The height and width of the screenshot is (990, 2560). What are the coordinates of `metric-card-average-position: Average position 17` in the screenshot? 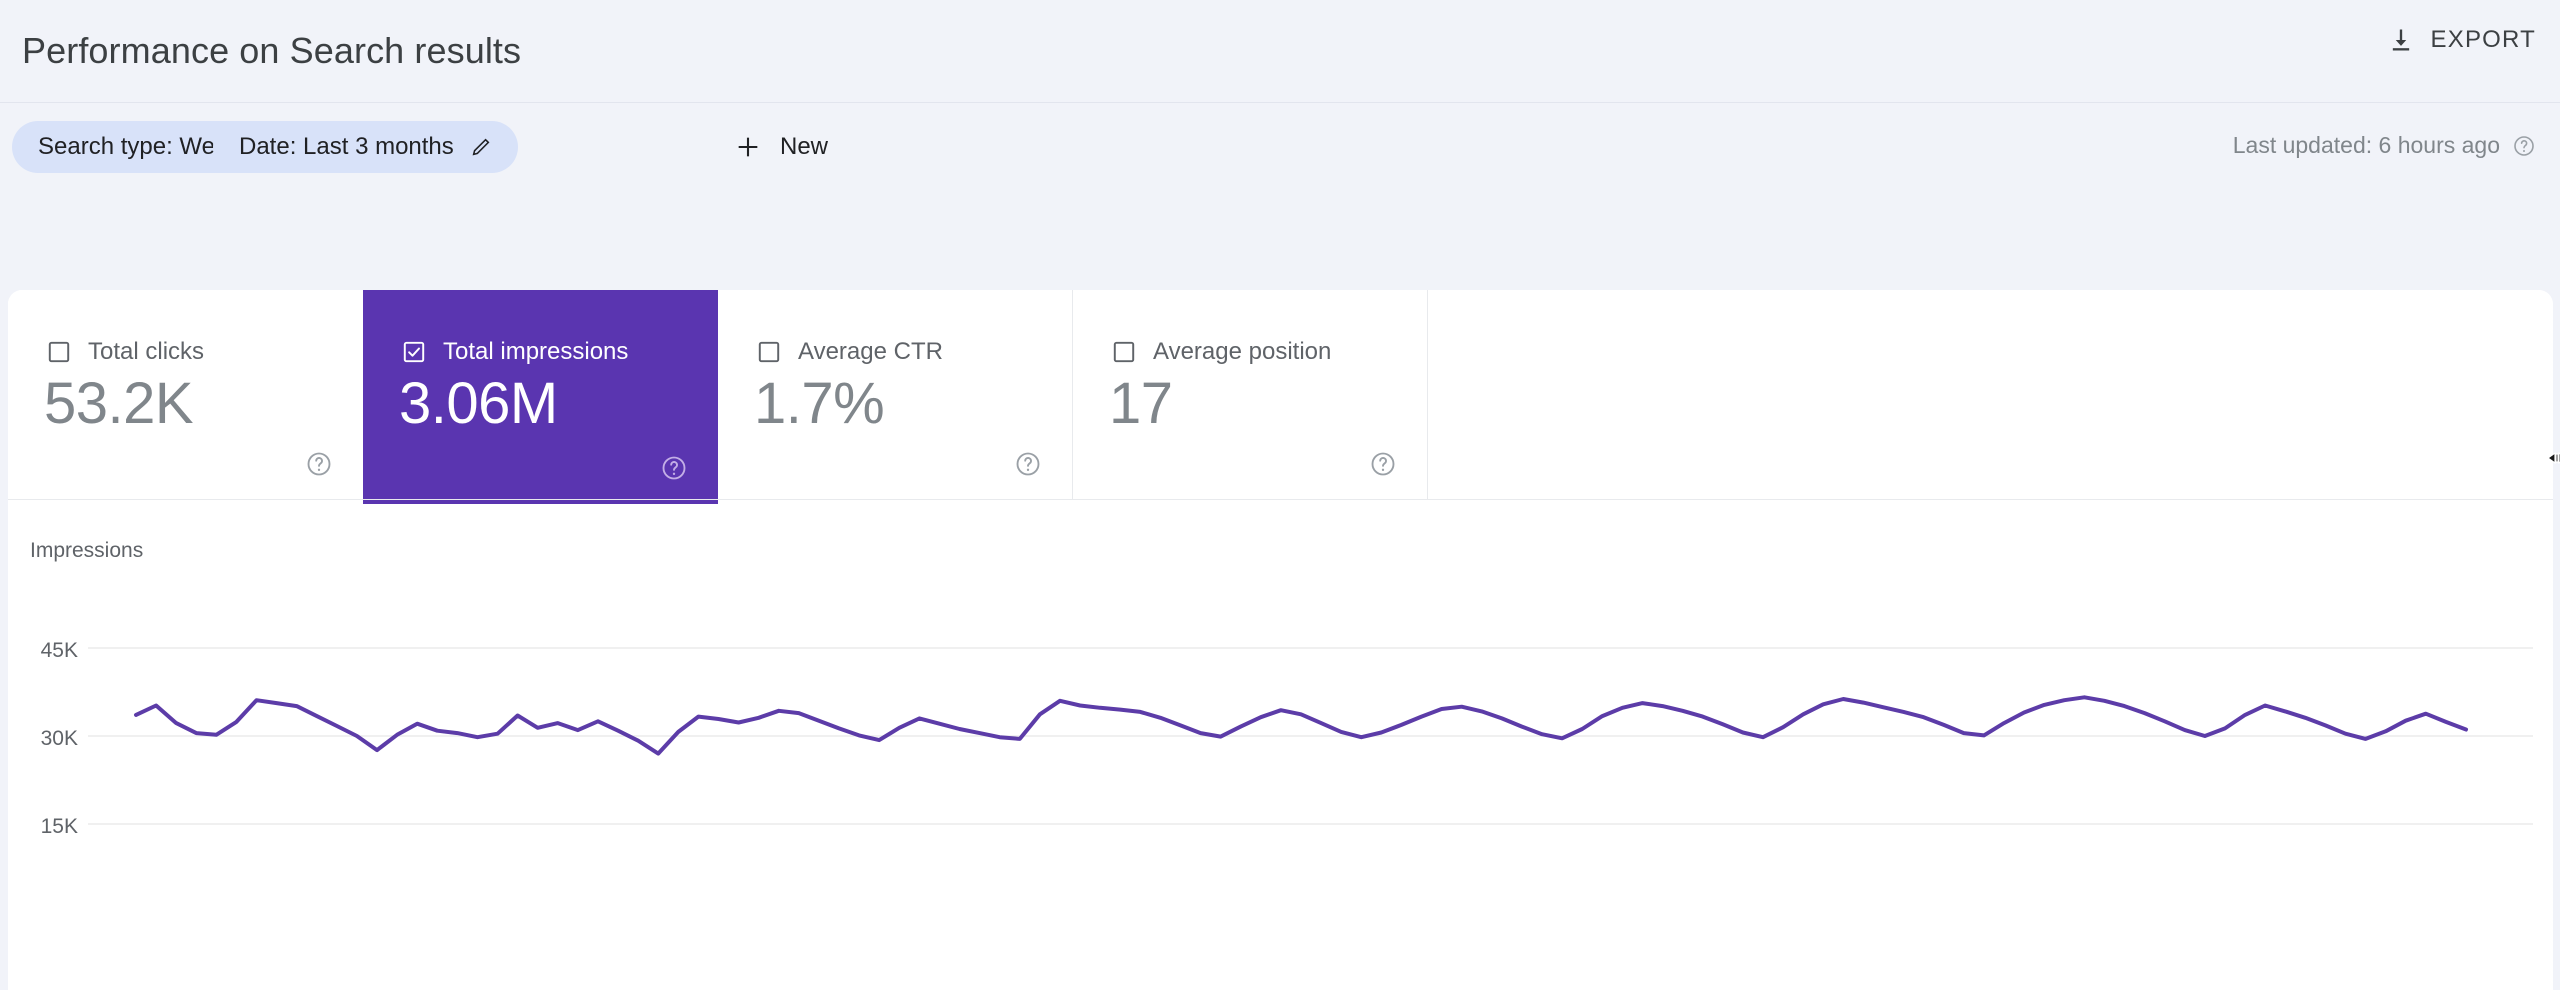 It's located at (1250, 395).